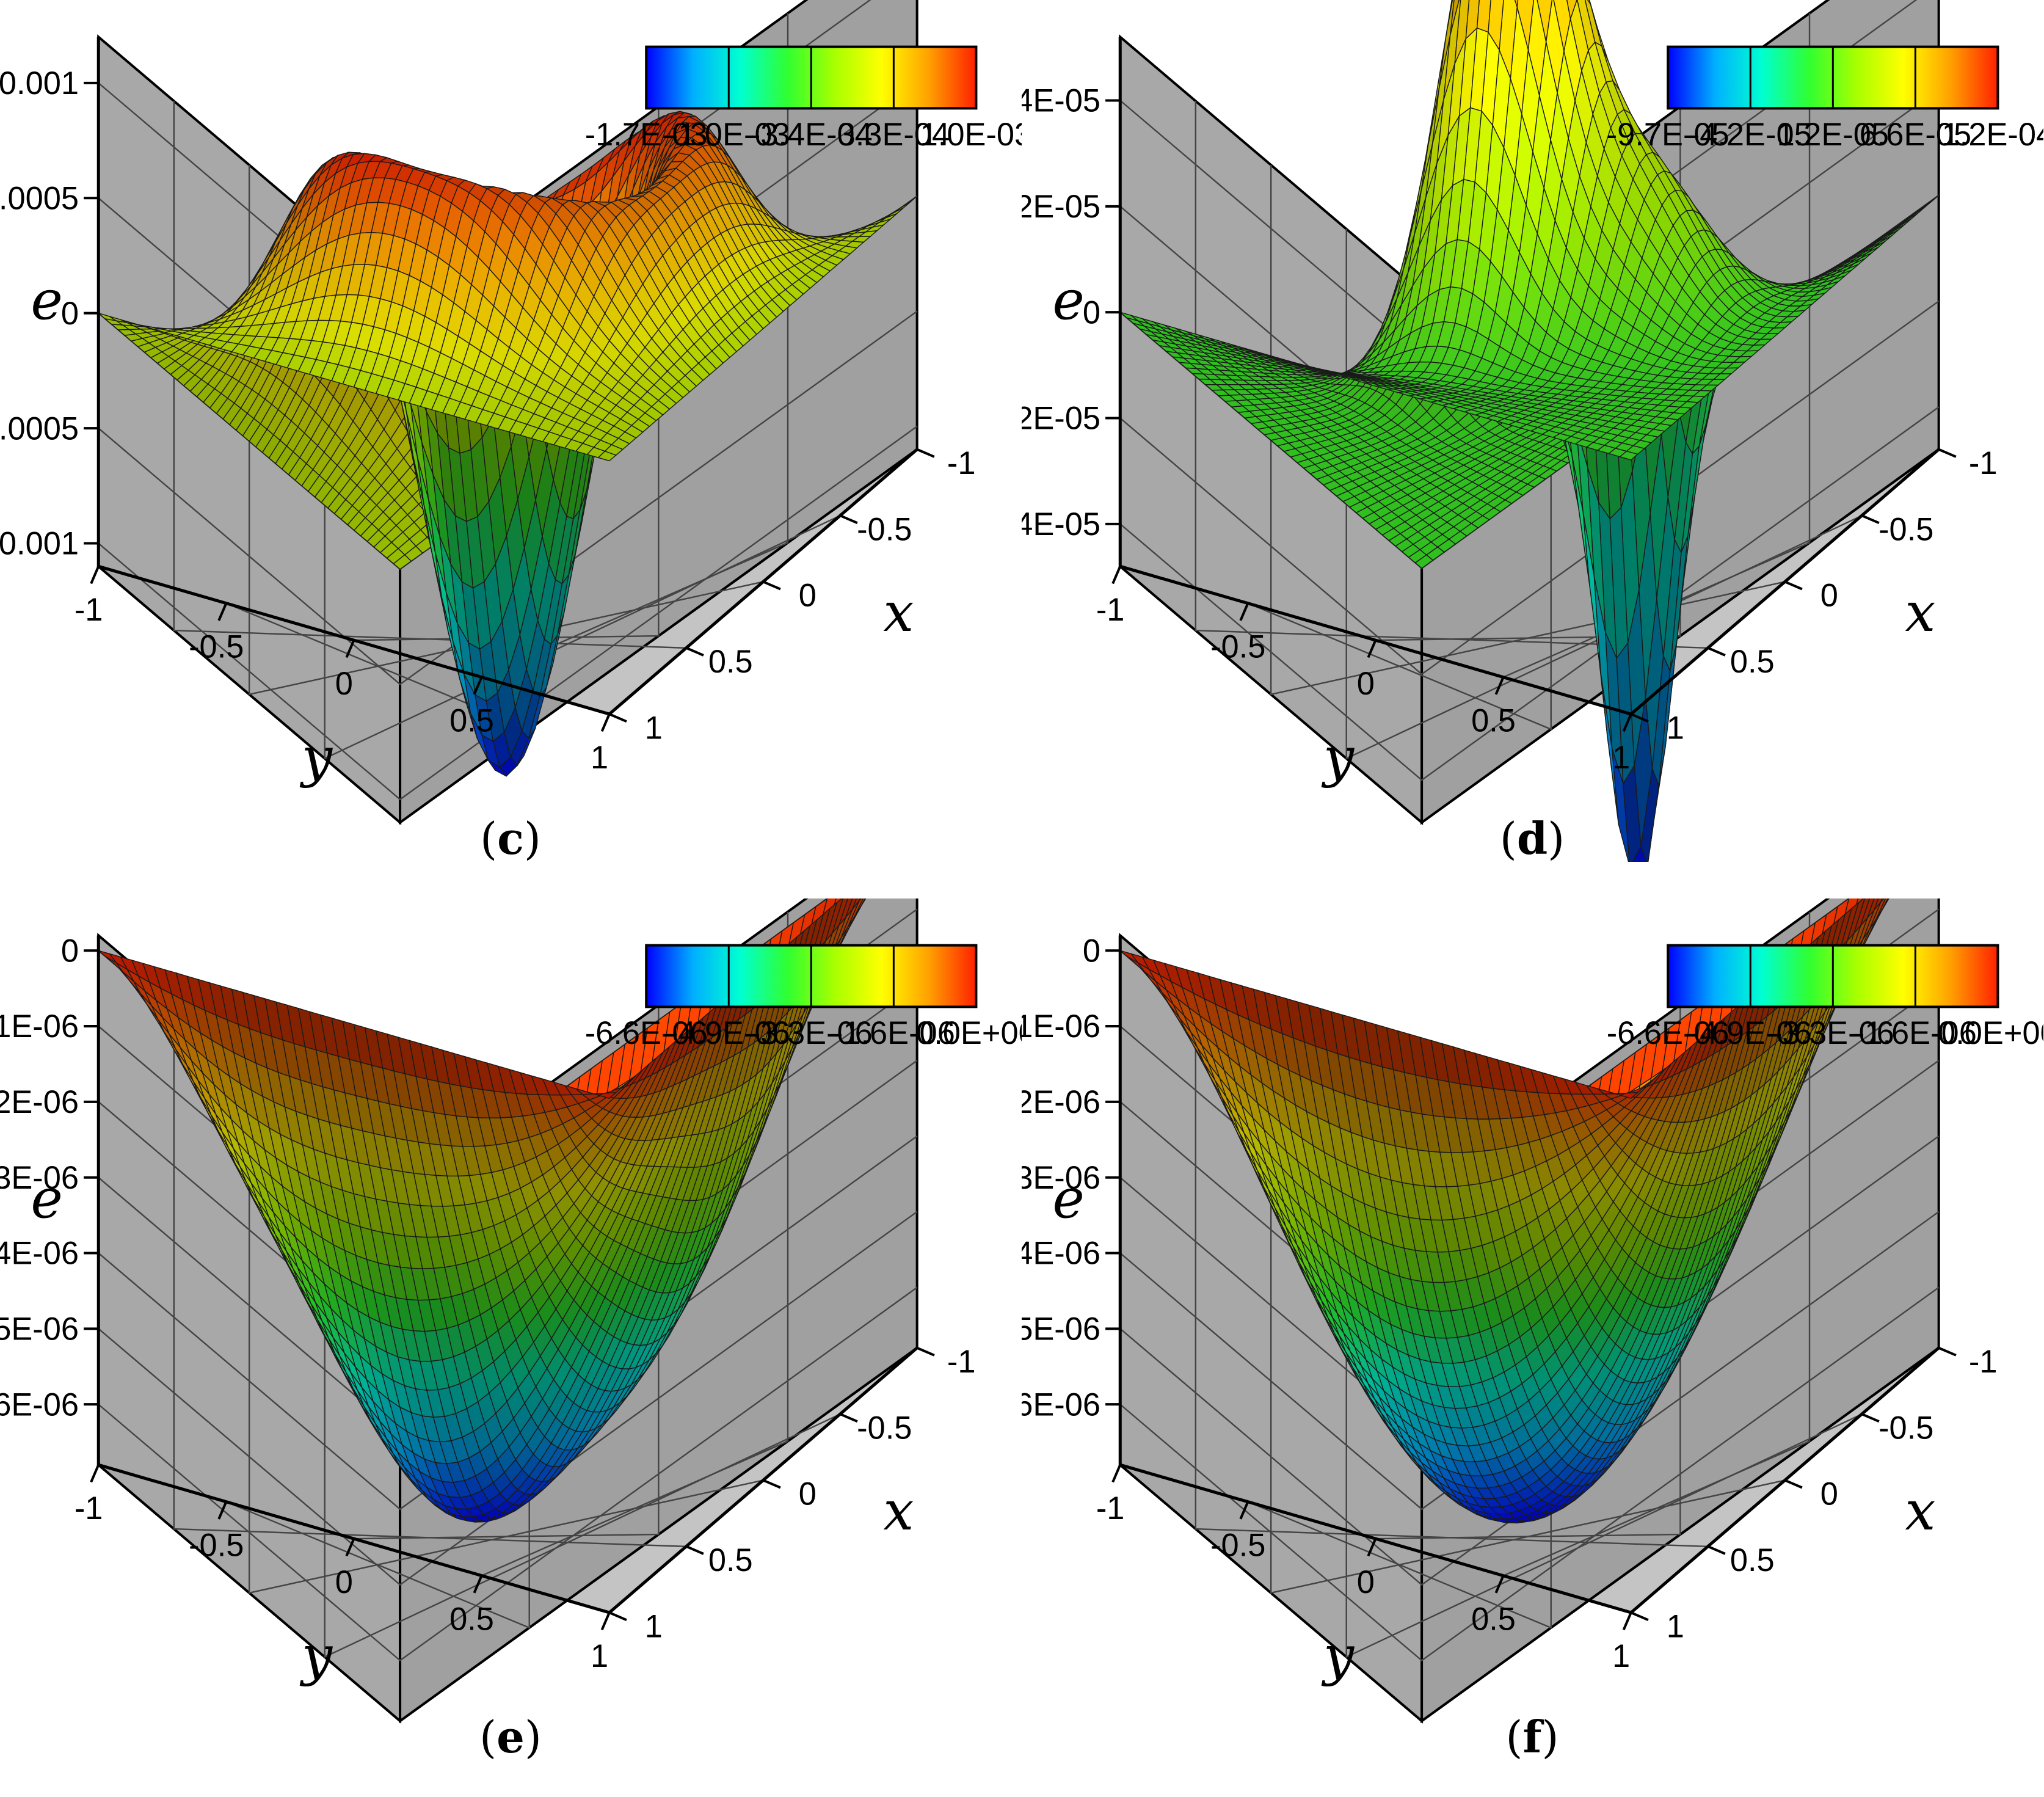 The image size is (2044, 1797). I want to click on z-tick-label: -4E-05, so click(1061, 524).